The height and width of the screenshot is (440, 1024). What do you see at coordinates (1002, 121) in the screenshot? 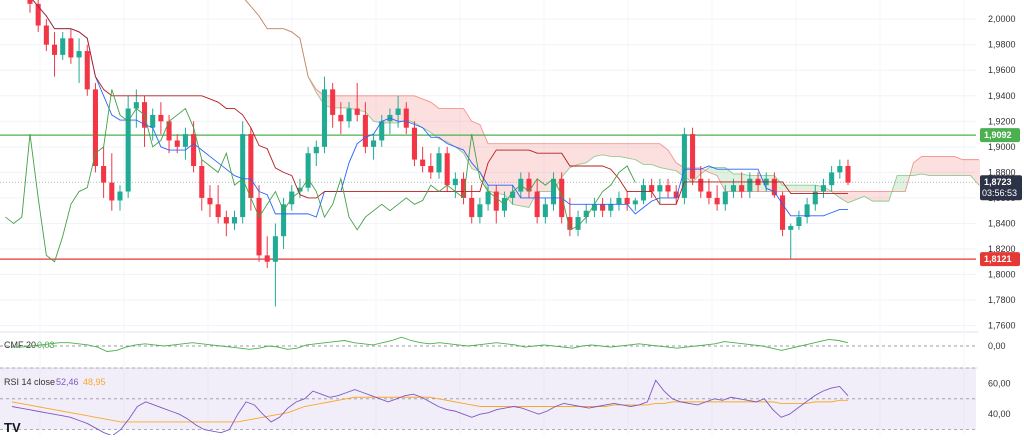
I see `price-tick-label: 1,9200` at bounding box center [1002, 121].